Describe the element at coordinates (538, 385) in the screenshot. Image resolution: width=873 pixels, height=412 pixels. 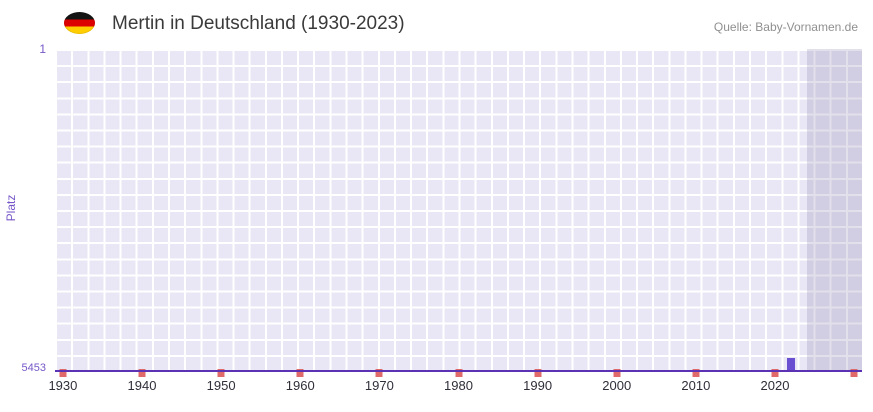
I see `x-tick-label: 1990` at that location.